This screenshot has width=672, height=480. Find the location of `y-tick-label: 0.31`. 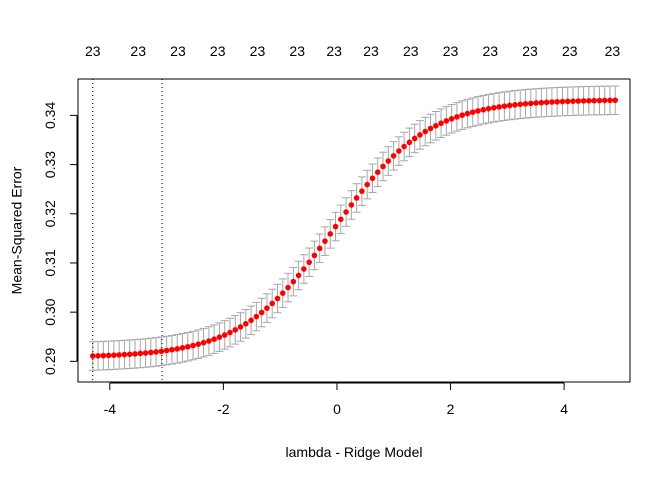

y-tick-label: 0.31 is located at coordinates (50, 262).